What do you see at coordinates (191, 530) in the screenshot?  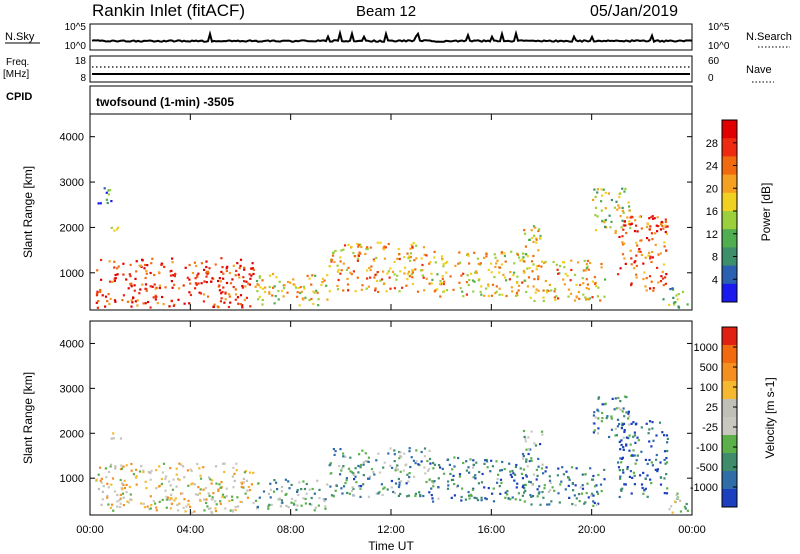 I see `x-tick-label: 04:00` at bounding box center [191, 530].